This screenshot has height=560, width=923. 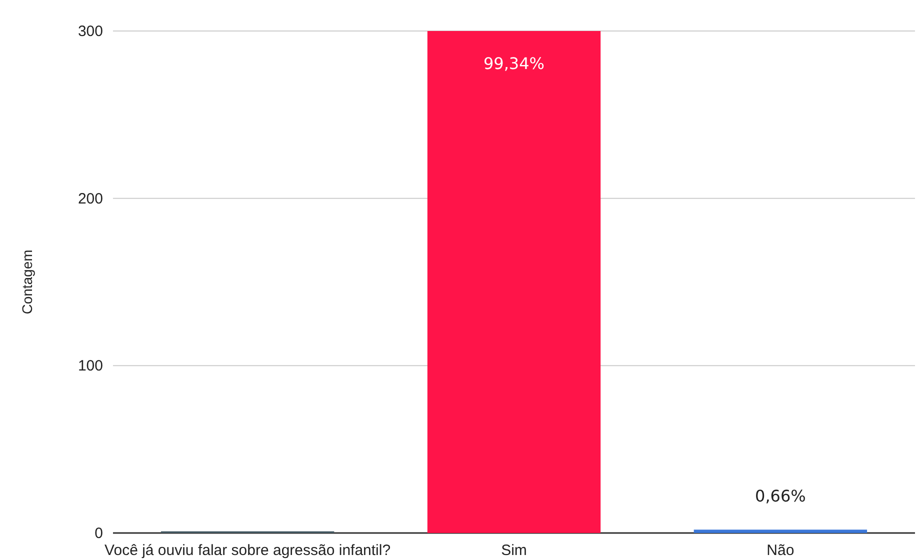 What do you see at coordinates (780, 550) in the screenshot?
I see `x-tick-label: Não` at bounding box center [780, 550].